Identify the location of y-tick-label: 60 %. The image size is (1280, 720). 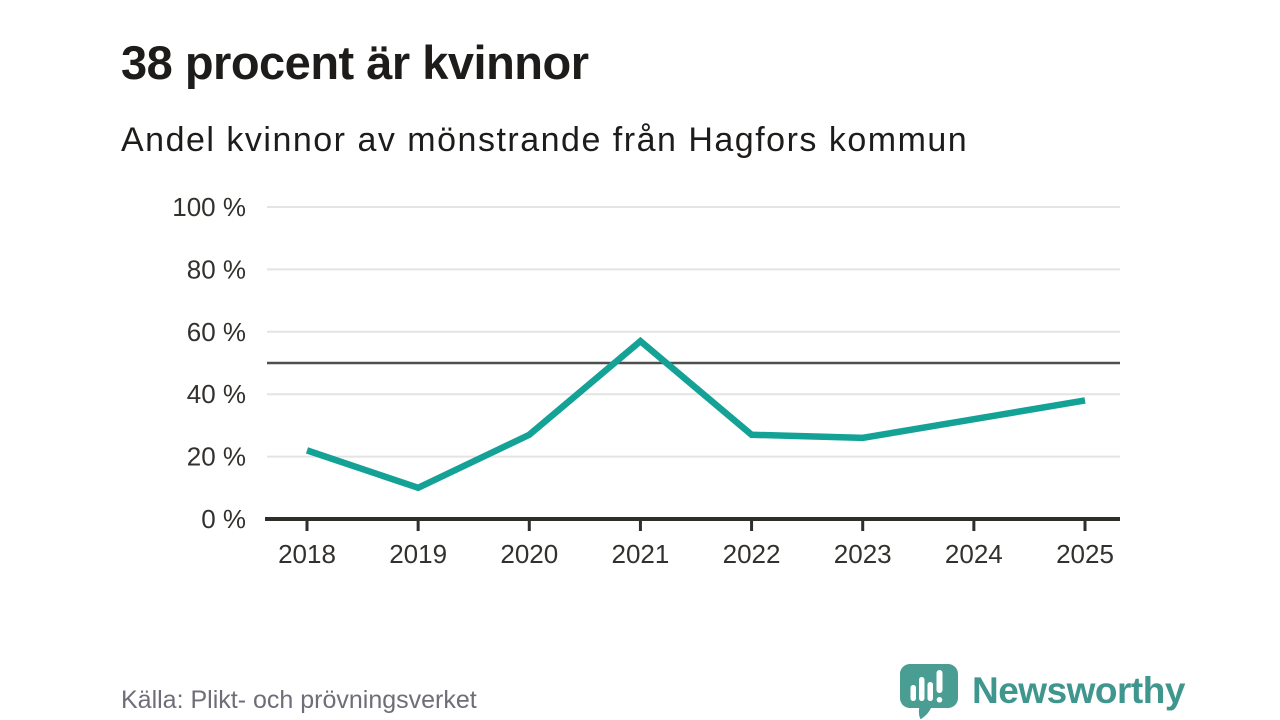
(216, 332).